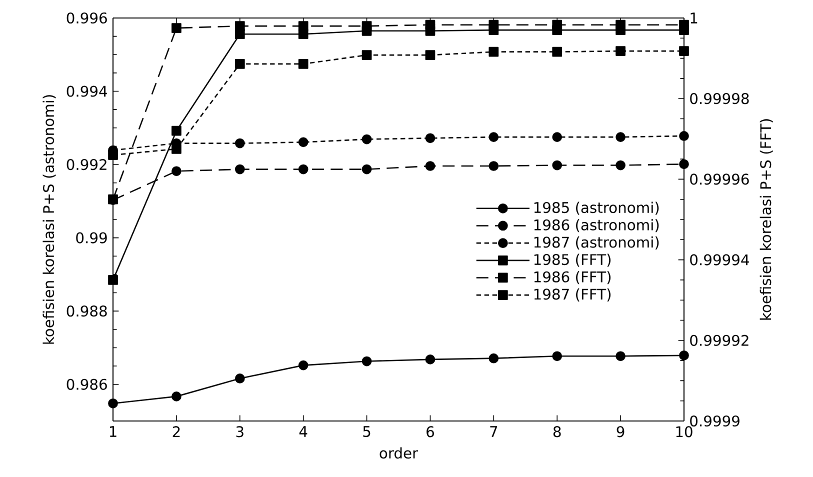 The image size is (813, 477). What do you see at coordinates (91, 238) in the screenshot?
I see `y-tick-label: 0.99` at bounding box center [91, 238].